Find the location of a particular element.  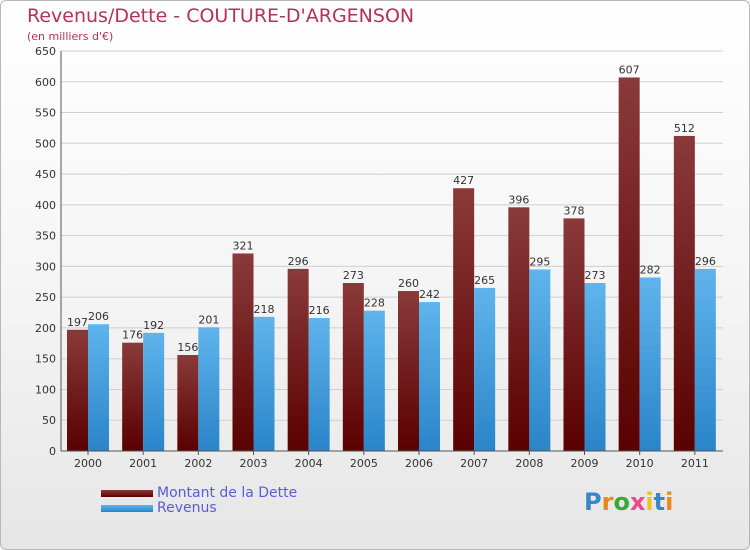

data-label-revenus: 296 is located at coordinates (705, 261).